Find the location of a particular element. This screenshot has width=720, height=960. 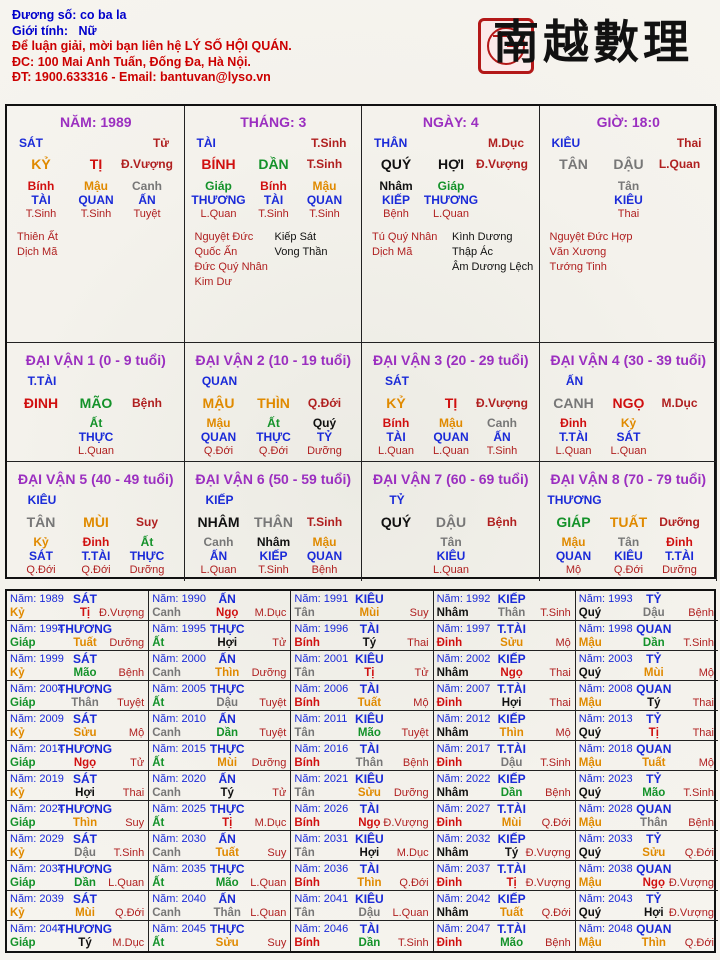

year-can: Ất is located at coordinates (158, 883).